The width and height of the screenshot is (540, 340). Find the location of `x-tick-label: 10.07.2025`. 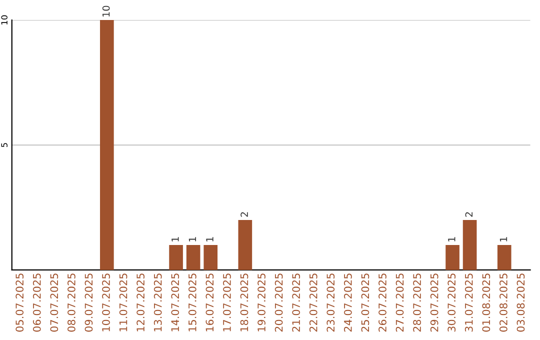

x-tick-label: 10.07.2025 is located at coordinates (106, 303).